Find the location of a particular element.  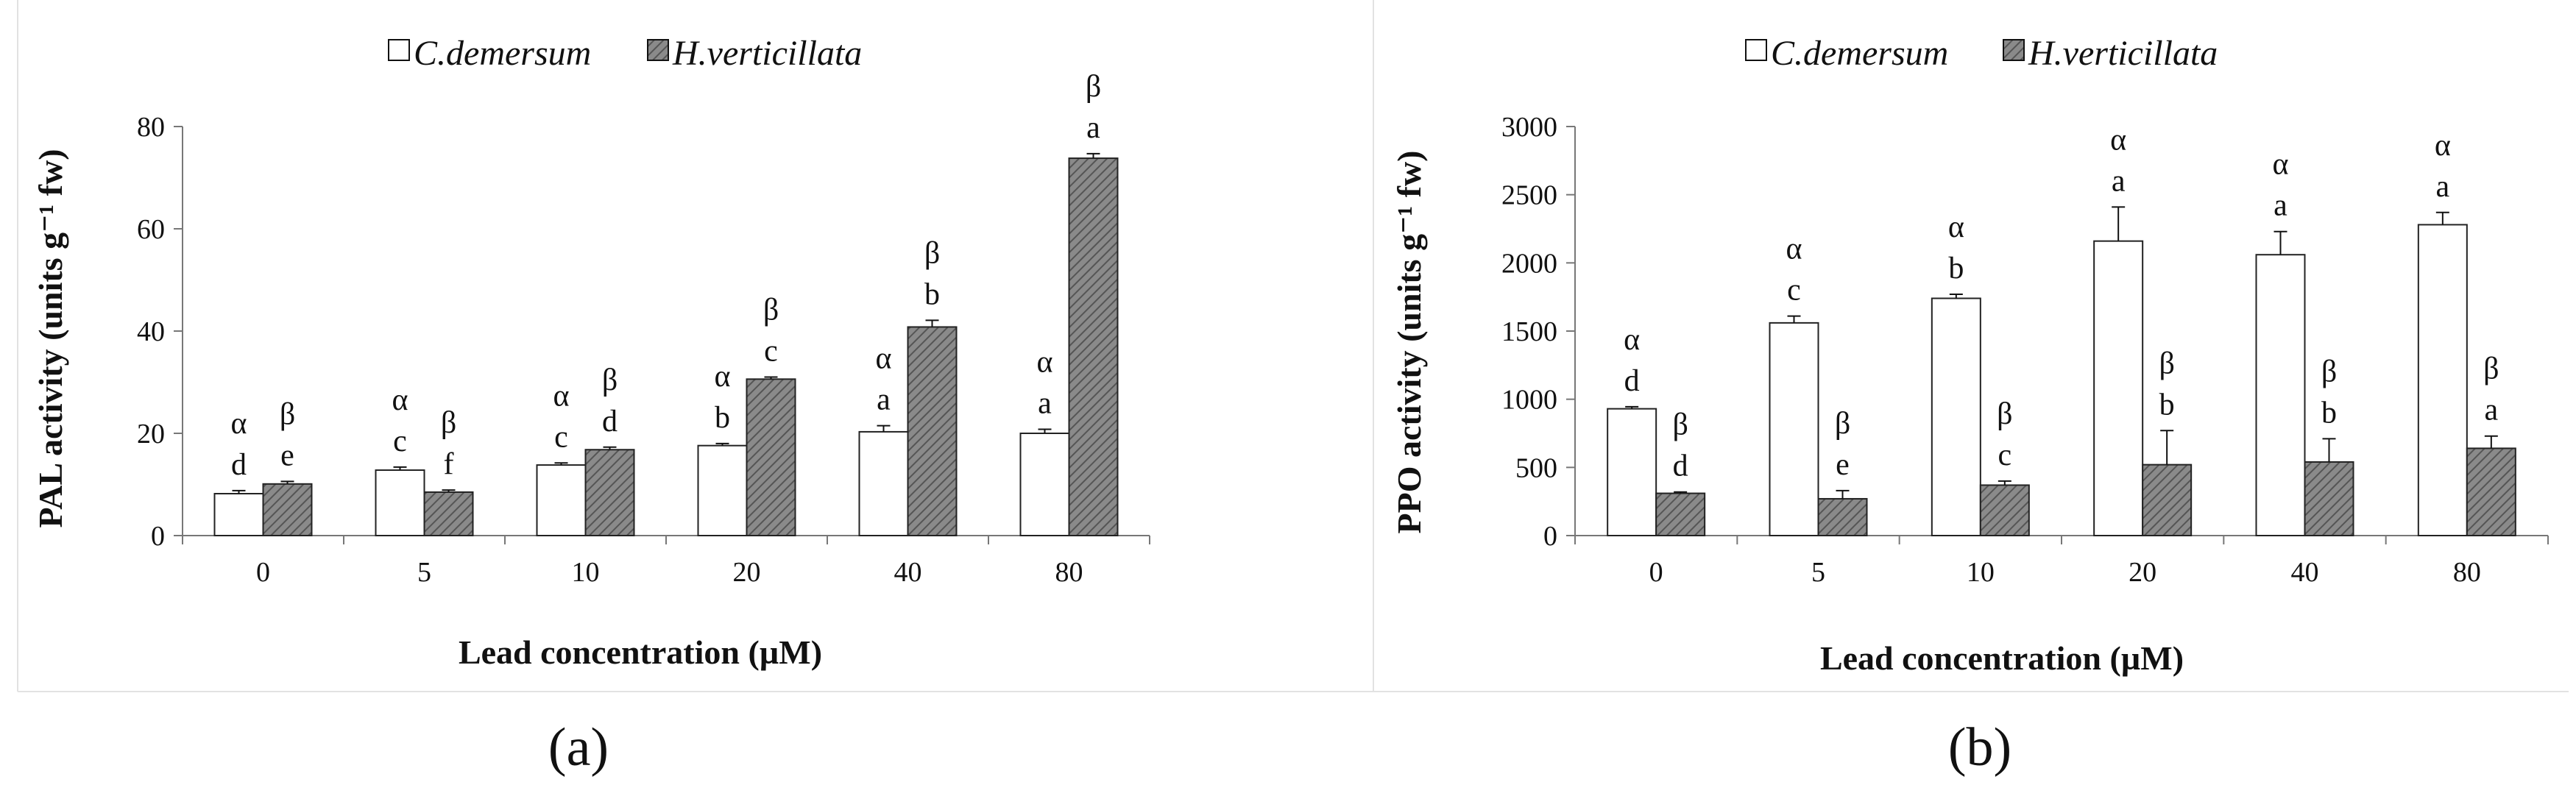

y-tick-label: 60 is located at coordinates (151, 229).